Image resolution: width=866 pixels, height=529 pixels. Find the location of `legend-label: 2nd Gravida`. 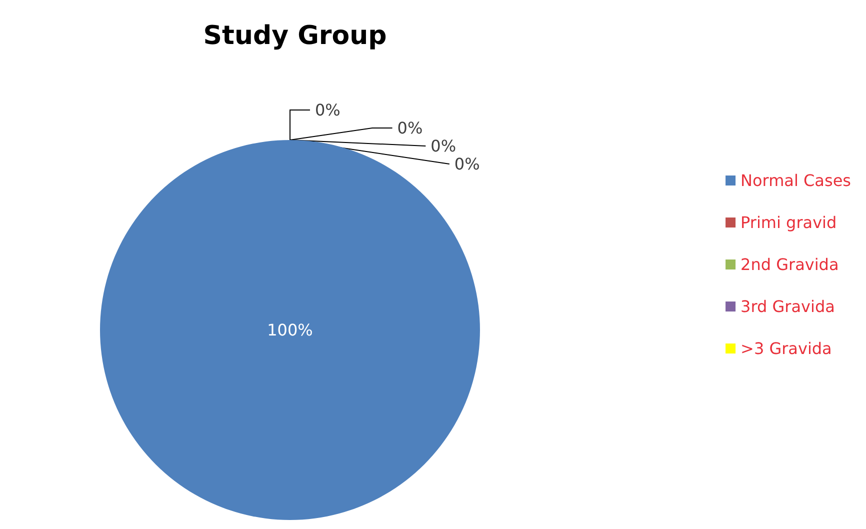

legend-label: 2nd Gravida is located at coordinates (789, 264).